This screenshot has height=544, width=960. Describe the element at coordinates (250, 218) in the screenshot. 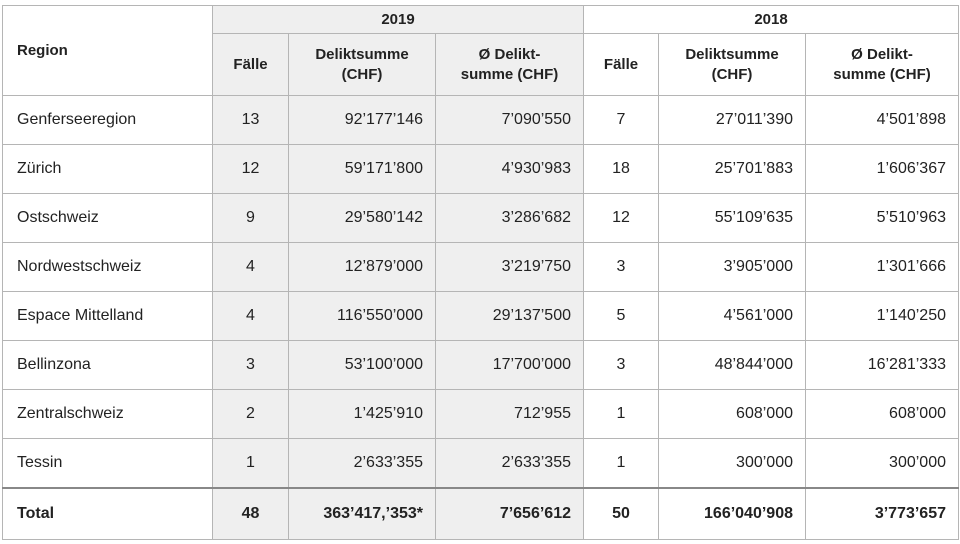

I see `value-cell: 9` at that location.